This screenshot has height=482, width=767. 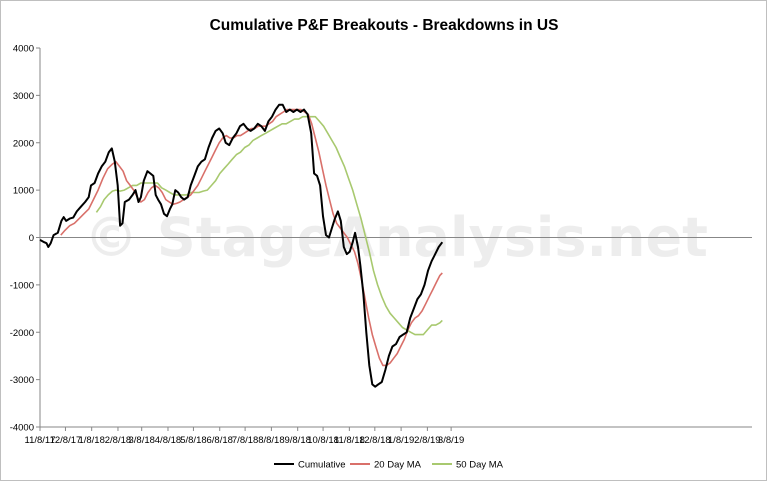 I want to click on y-tick-label: 2000, so click(x=23, y=143).